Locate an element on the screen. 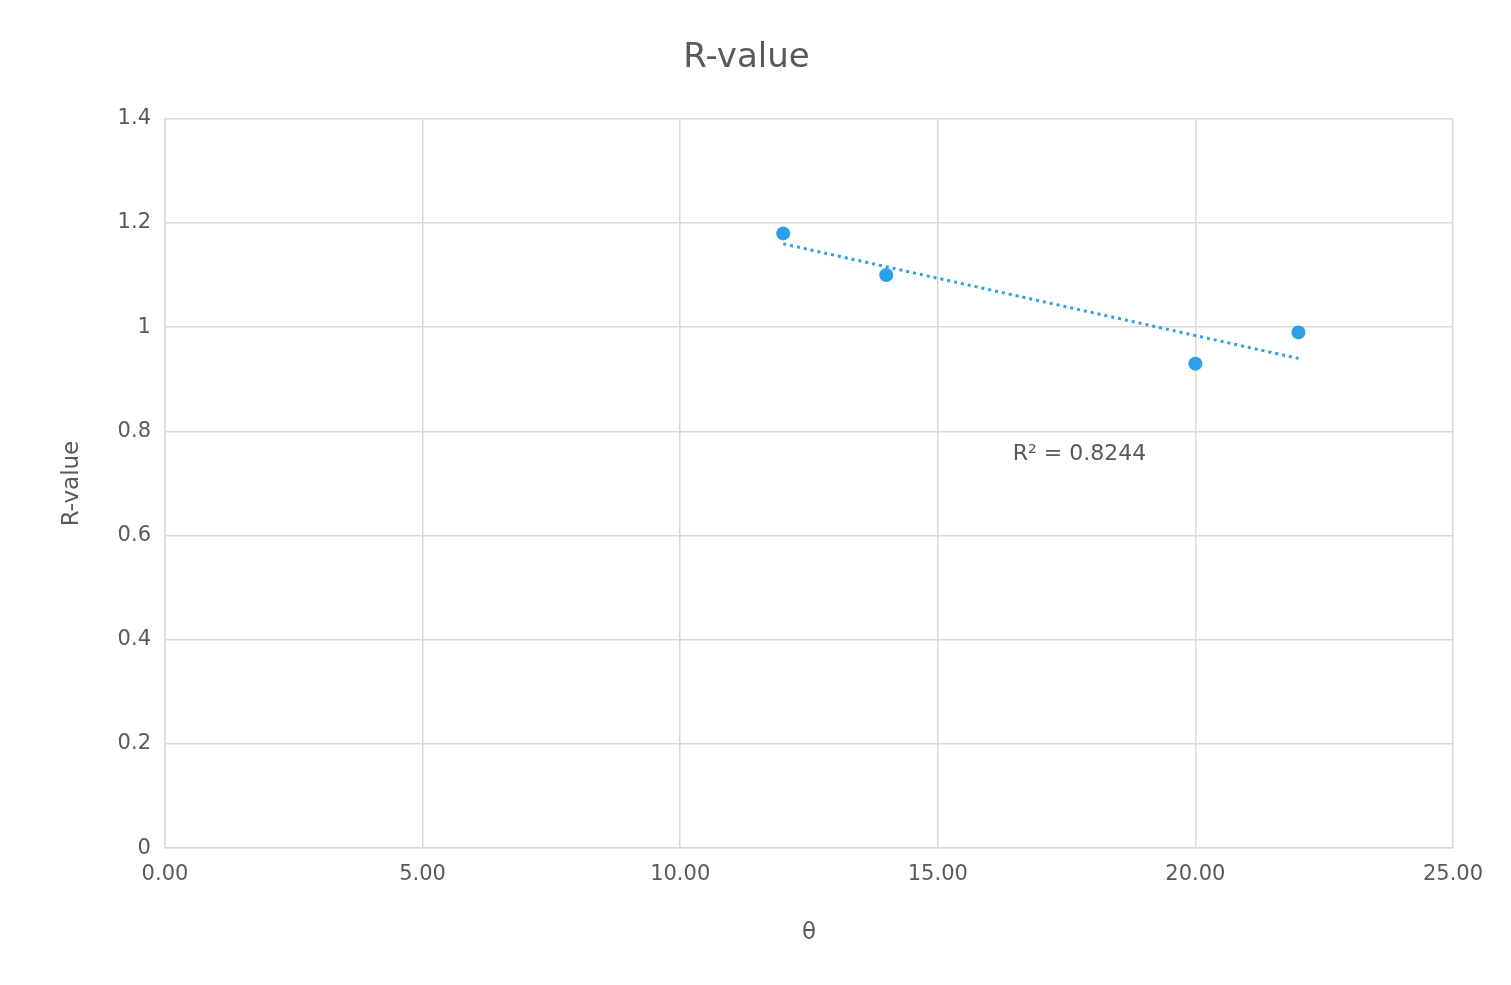  y-tick-label: 0.6 is located at coordinates (134, 534).